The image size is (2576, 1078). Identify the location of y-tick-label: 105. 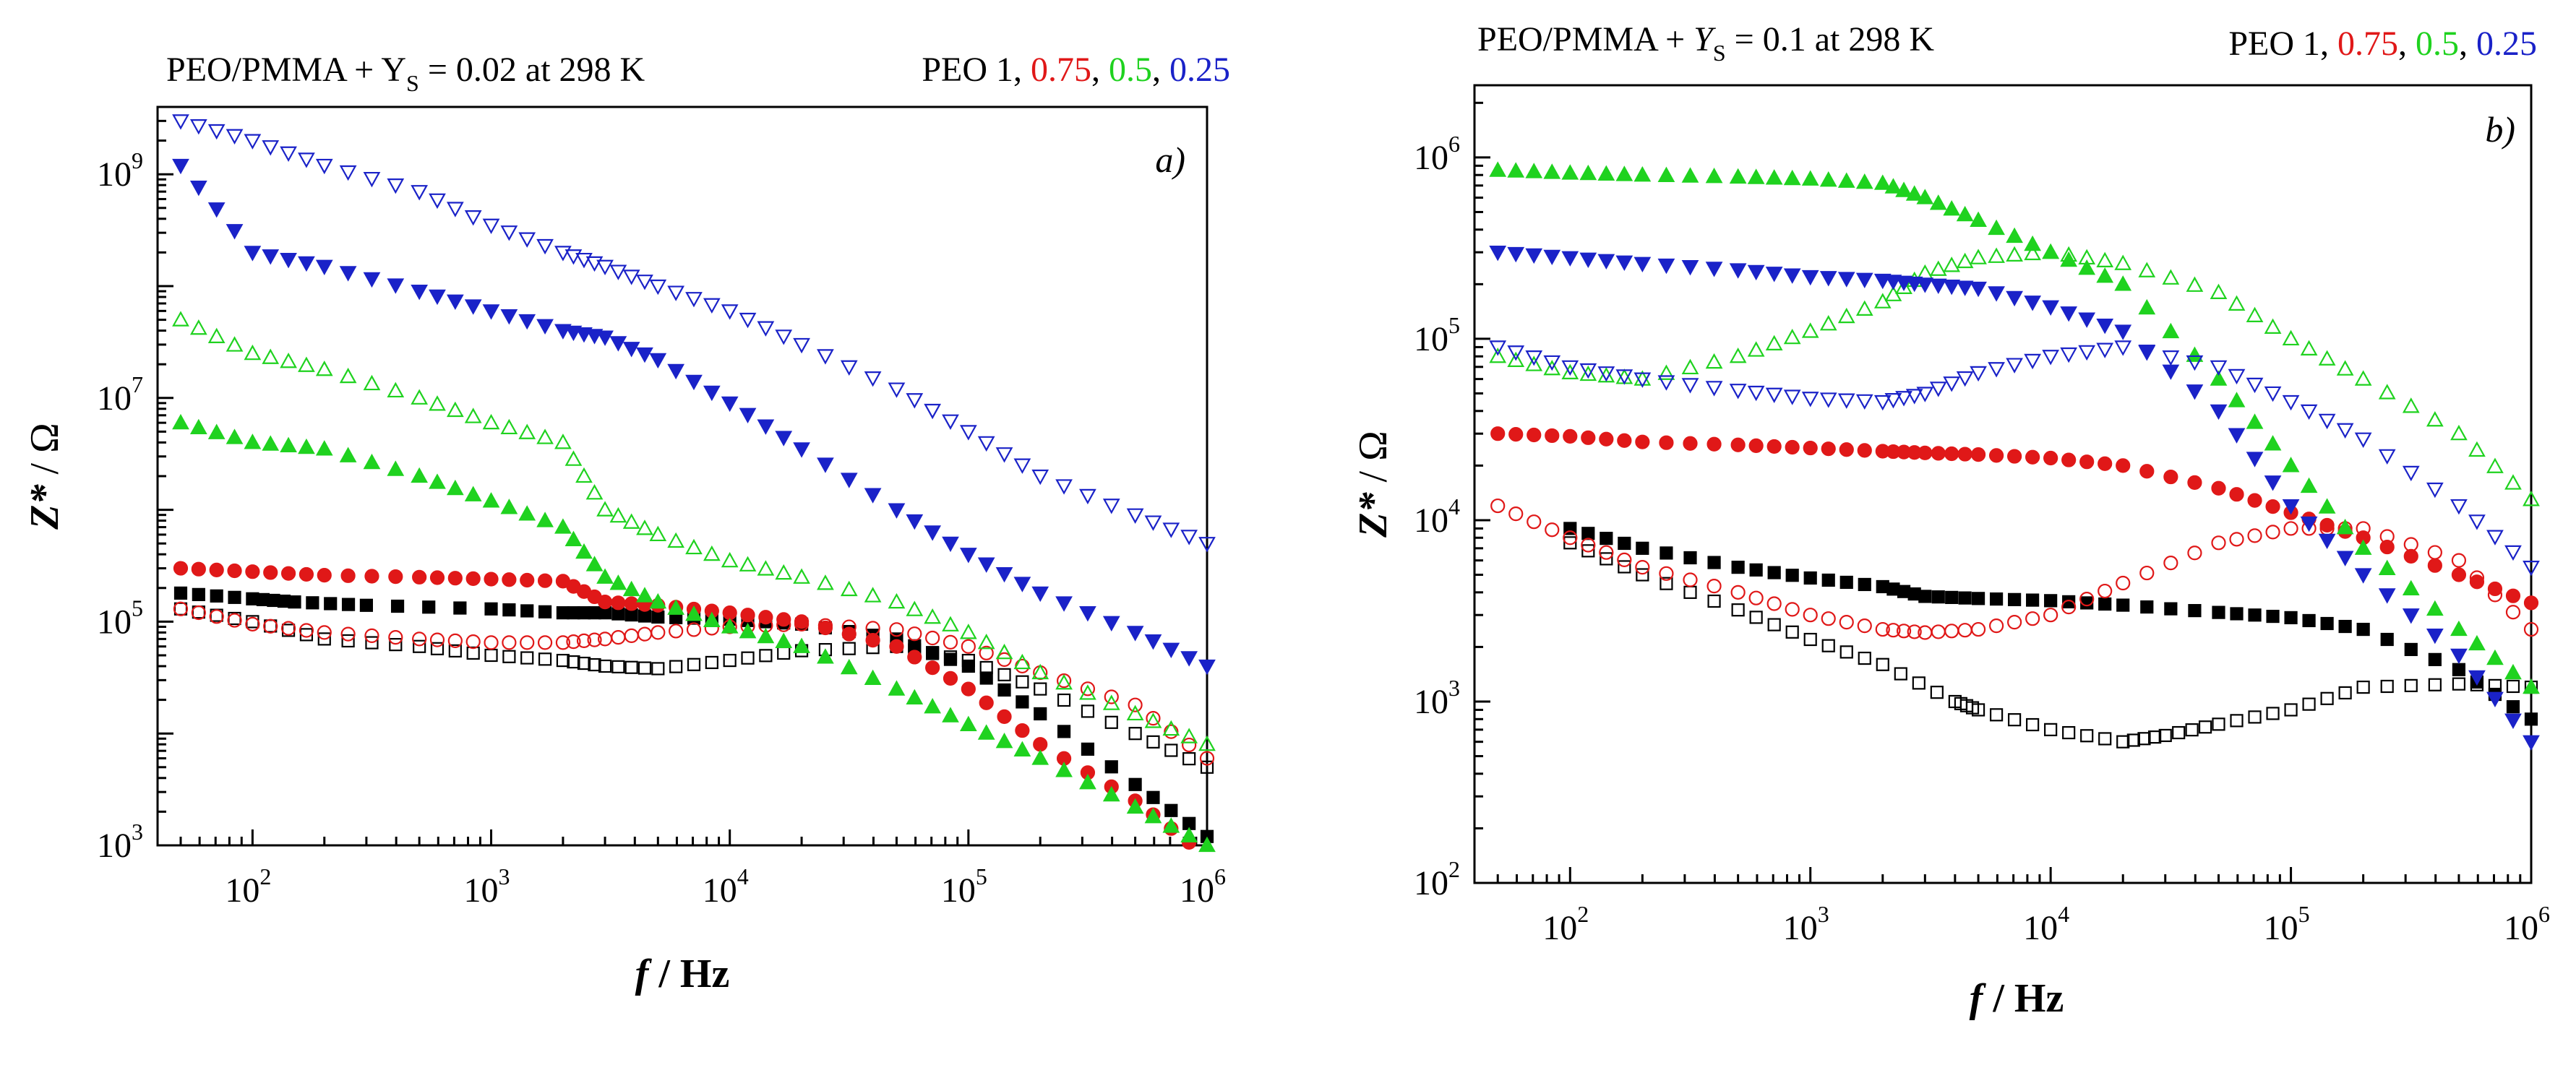
(120, 618).